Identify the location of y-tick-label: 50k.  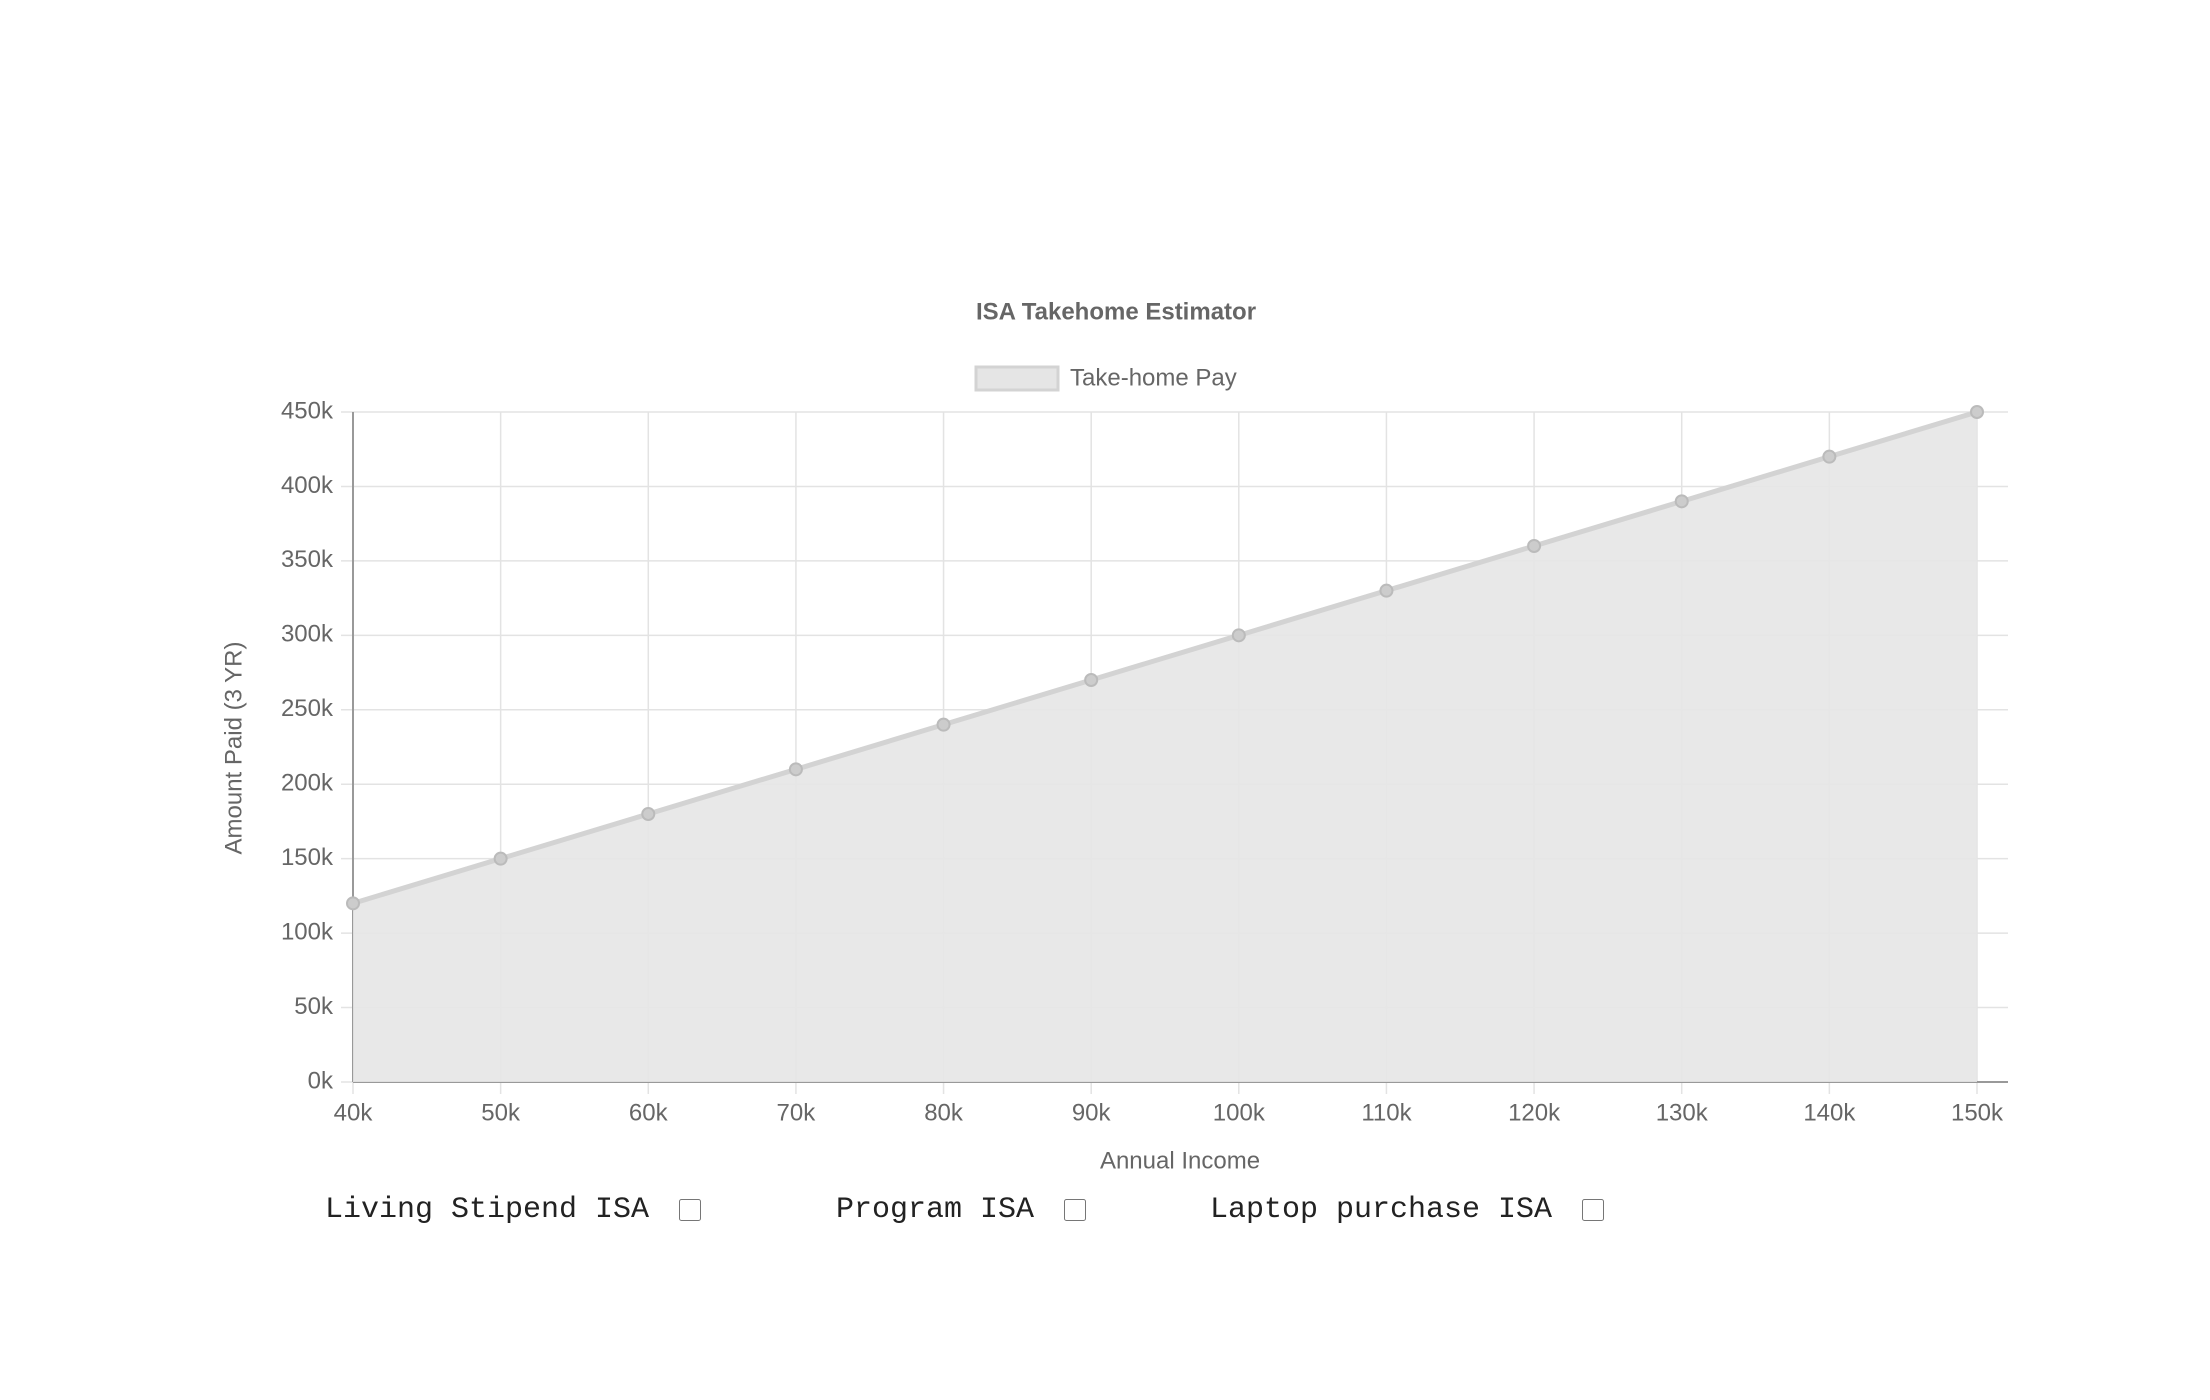
(314, 1006).